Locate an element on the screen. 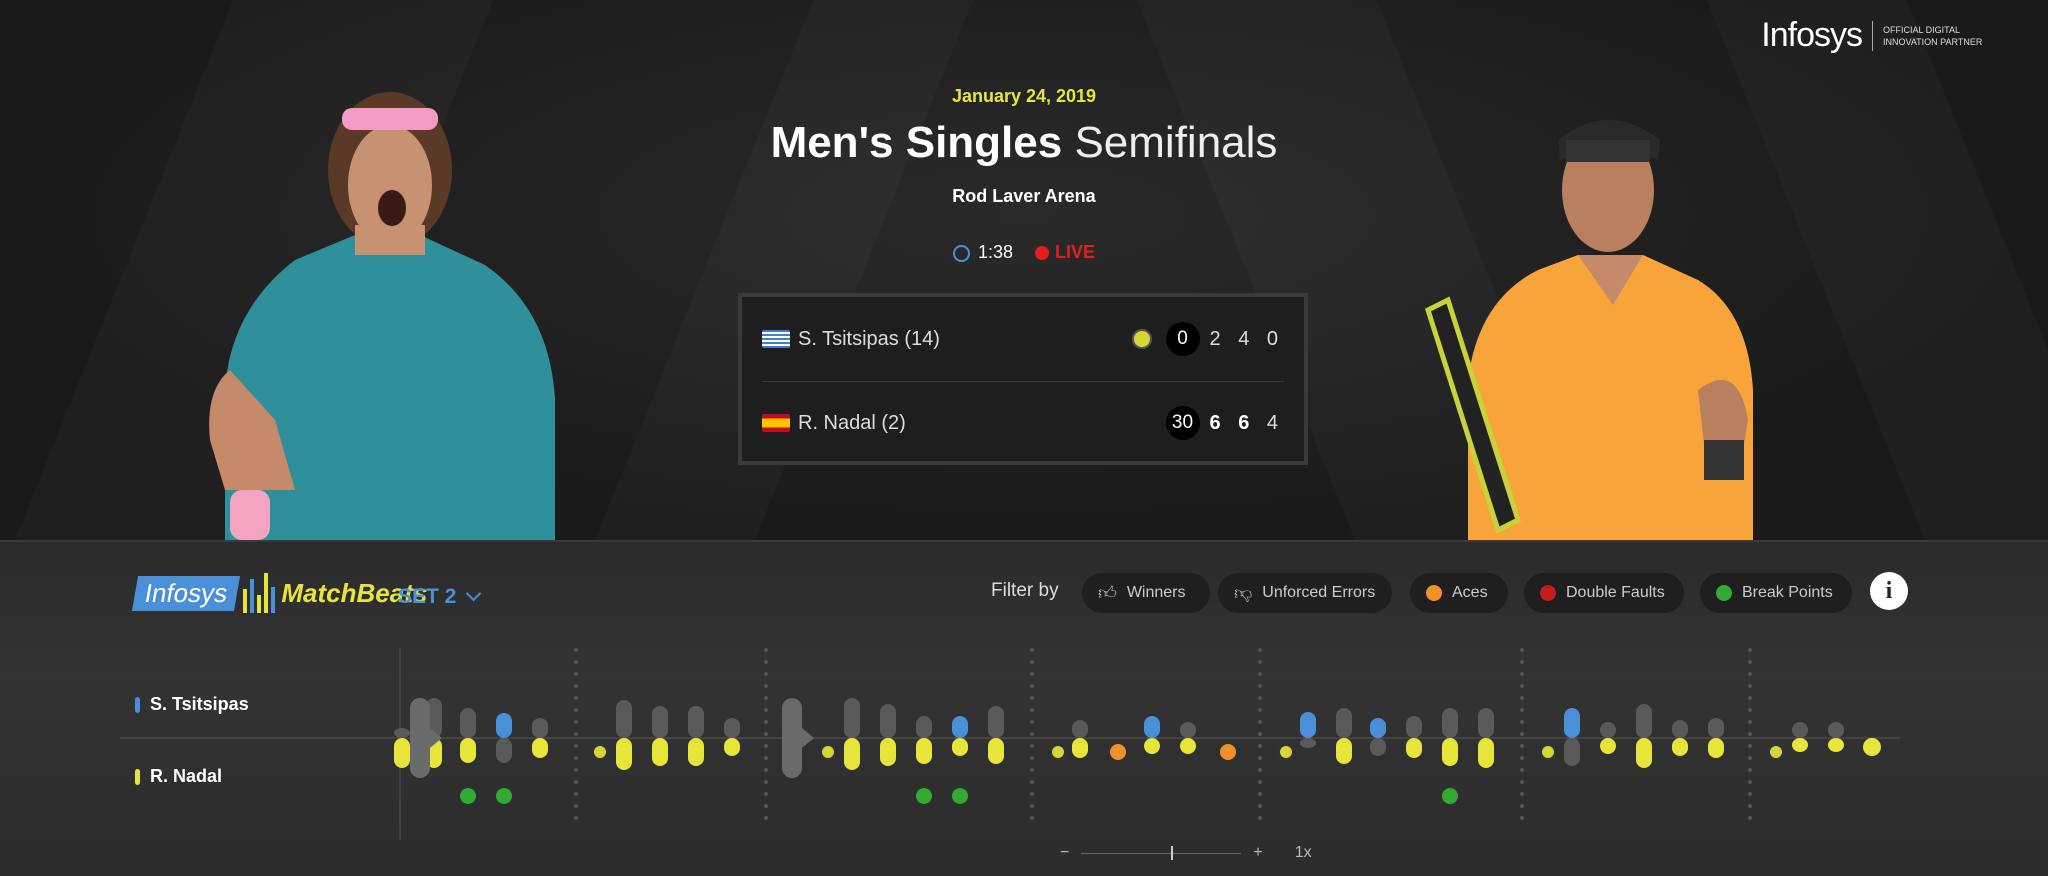  set-scores: 6 6 4 is located at coordinates (1247, 423).